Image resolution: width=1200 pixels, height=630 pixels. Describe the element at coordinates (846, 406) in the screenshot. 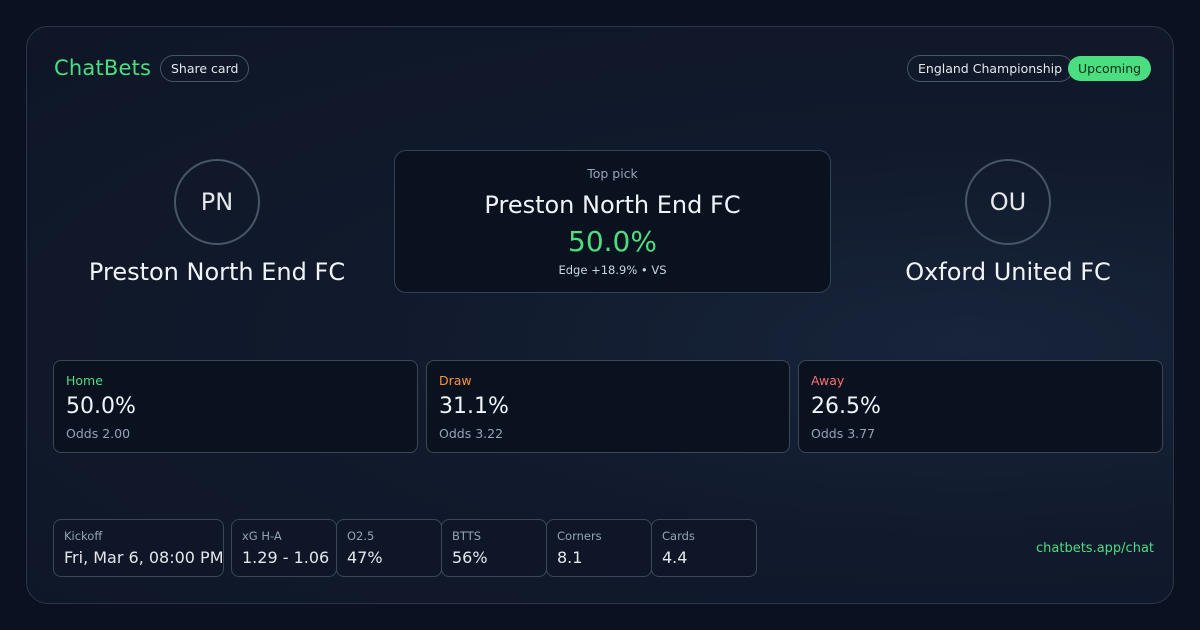

I see `outcome-probability: 26.5%` at that location.